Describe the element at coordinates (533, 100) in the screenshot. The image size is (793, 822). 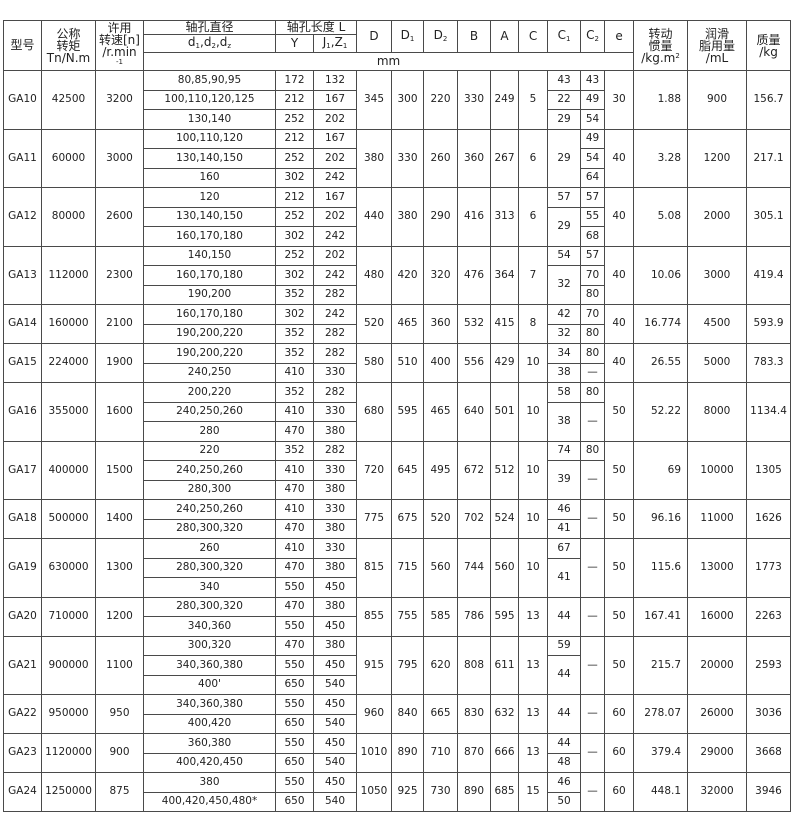
I see `dim-c-cell: 5` at that location.